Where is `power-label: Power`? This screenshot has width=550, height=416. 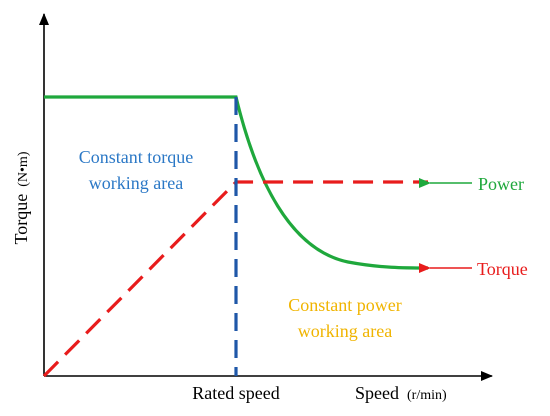
power-label: Power is located at coordinates (501, 184).